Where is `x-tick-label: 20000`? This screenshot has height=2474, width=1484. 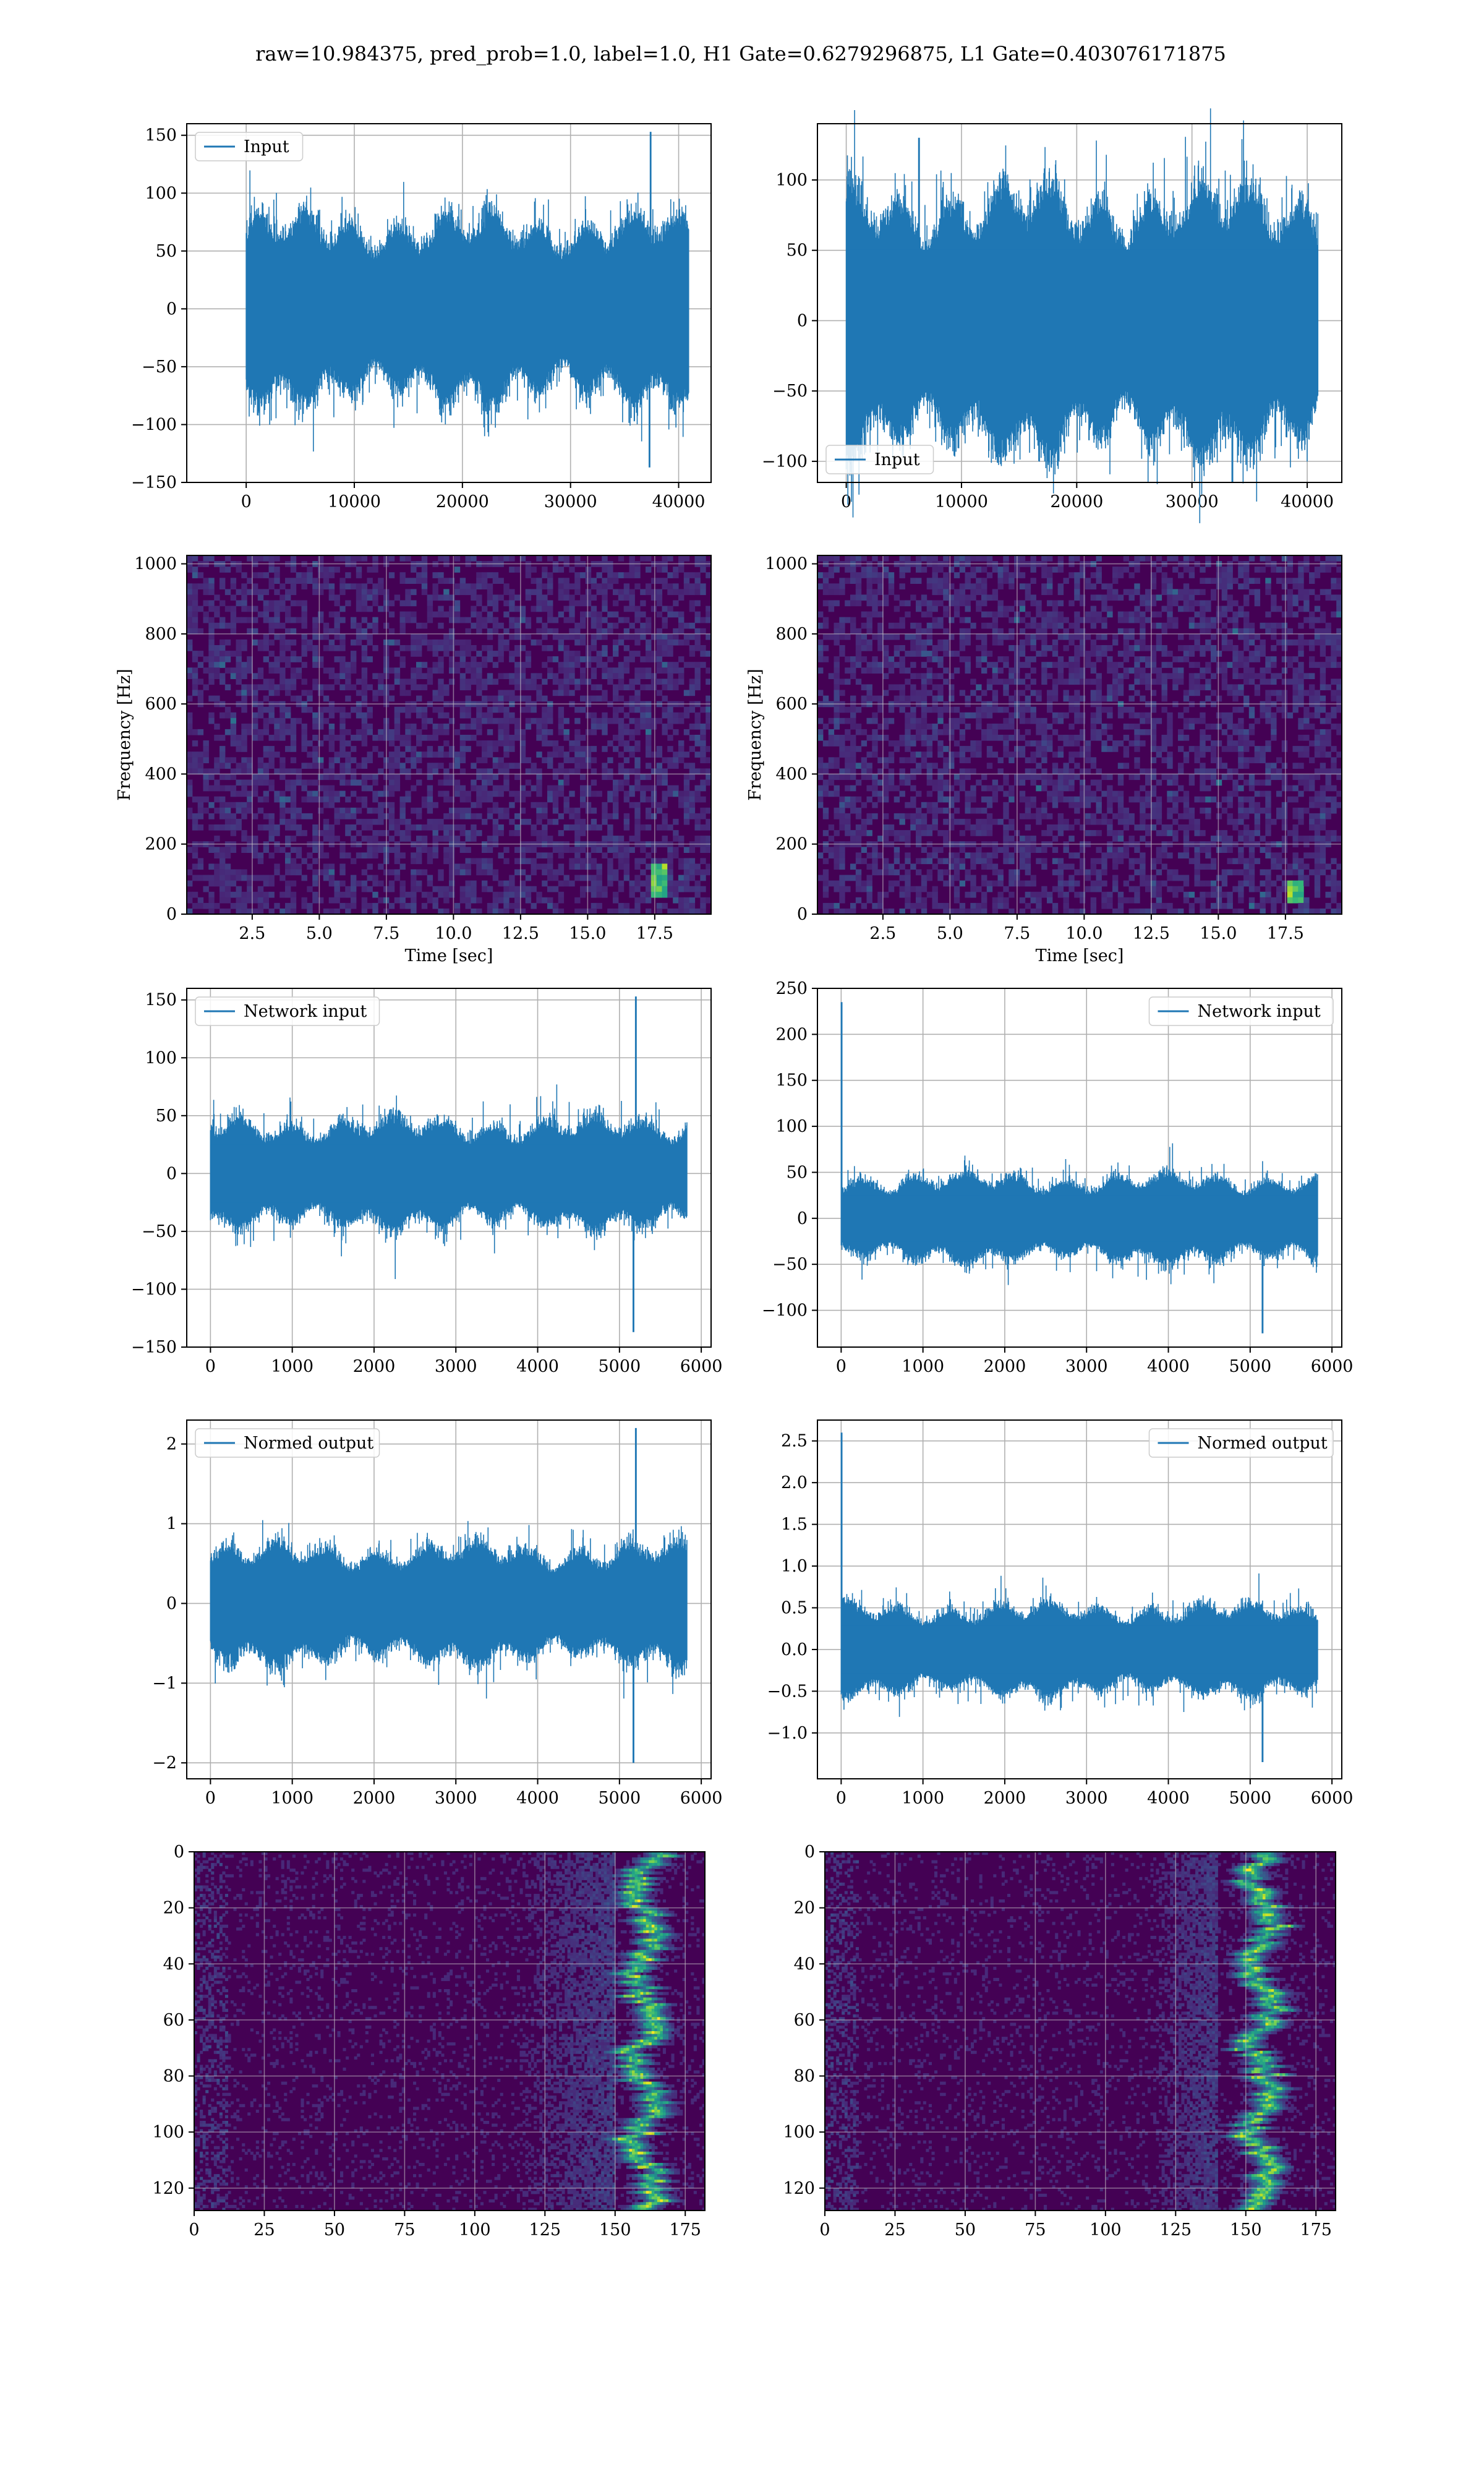 x-tick-label: 20000 is located at coordinates (462, 501).